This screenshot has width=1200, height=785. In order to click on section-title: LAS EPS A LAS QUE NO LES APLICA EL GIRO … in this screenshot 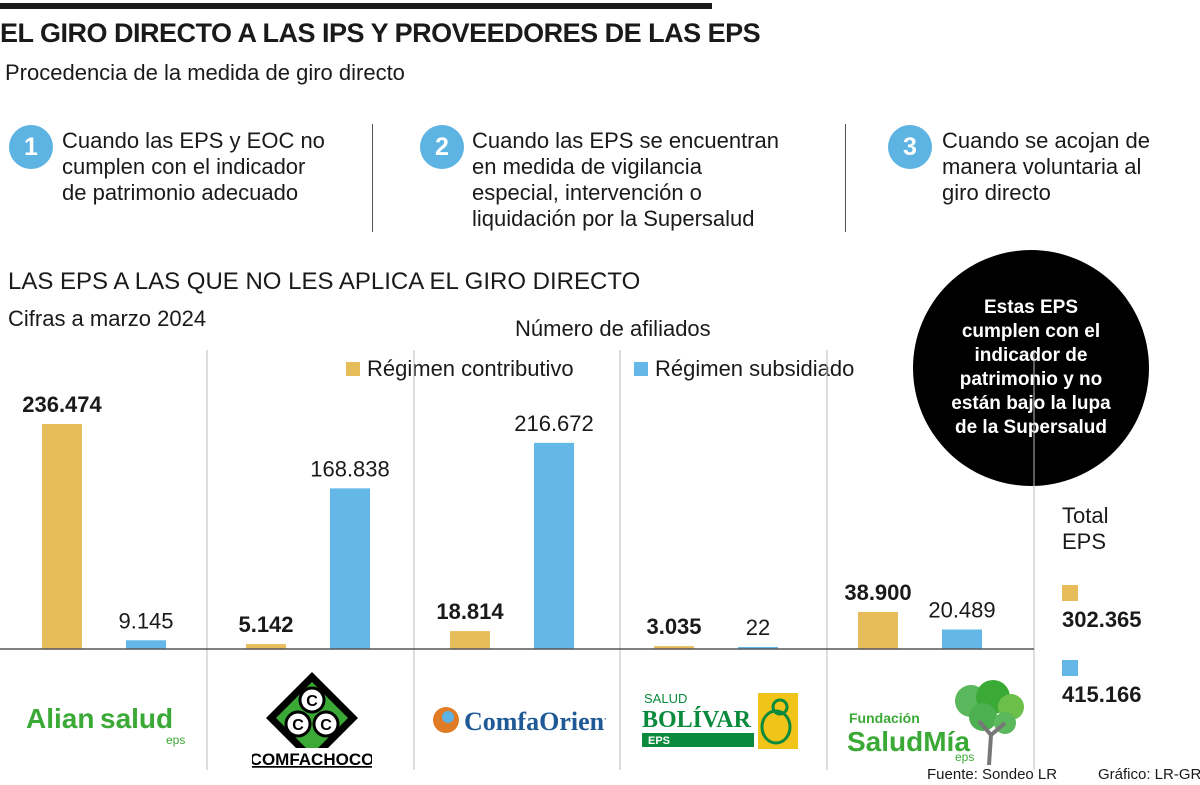, I will do `click(324, 281)`.